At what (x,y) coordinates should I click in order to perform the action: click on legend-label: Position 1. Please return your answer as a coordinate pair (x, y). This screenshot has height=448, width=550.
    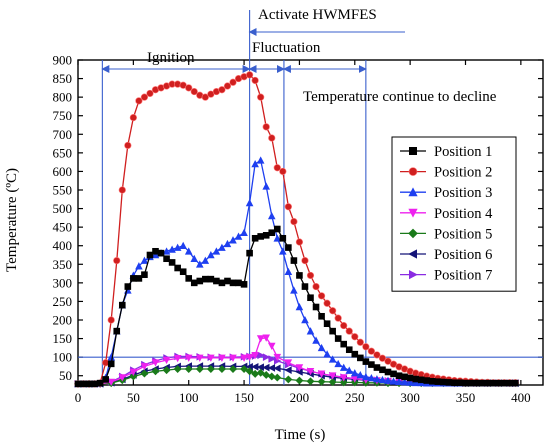
    Looking at the image, I should click on (463, 152).